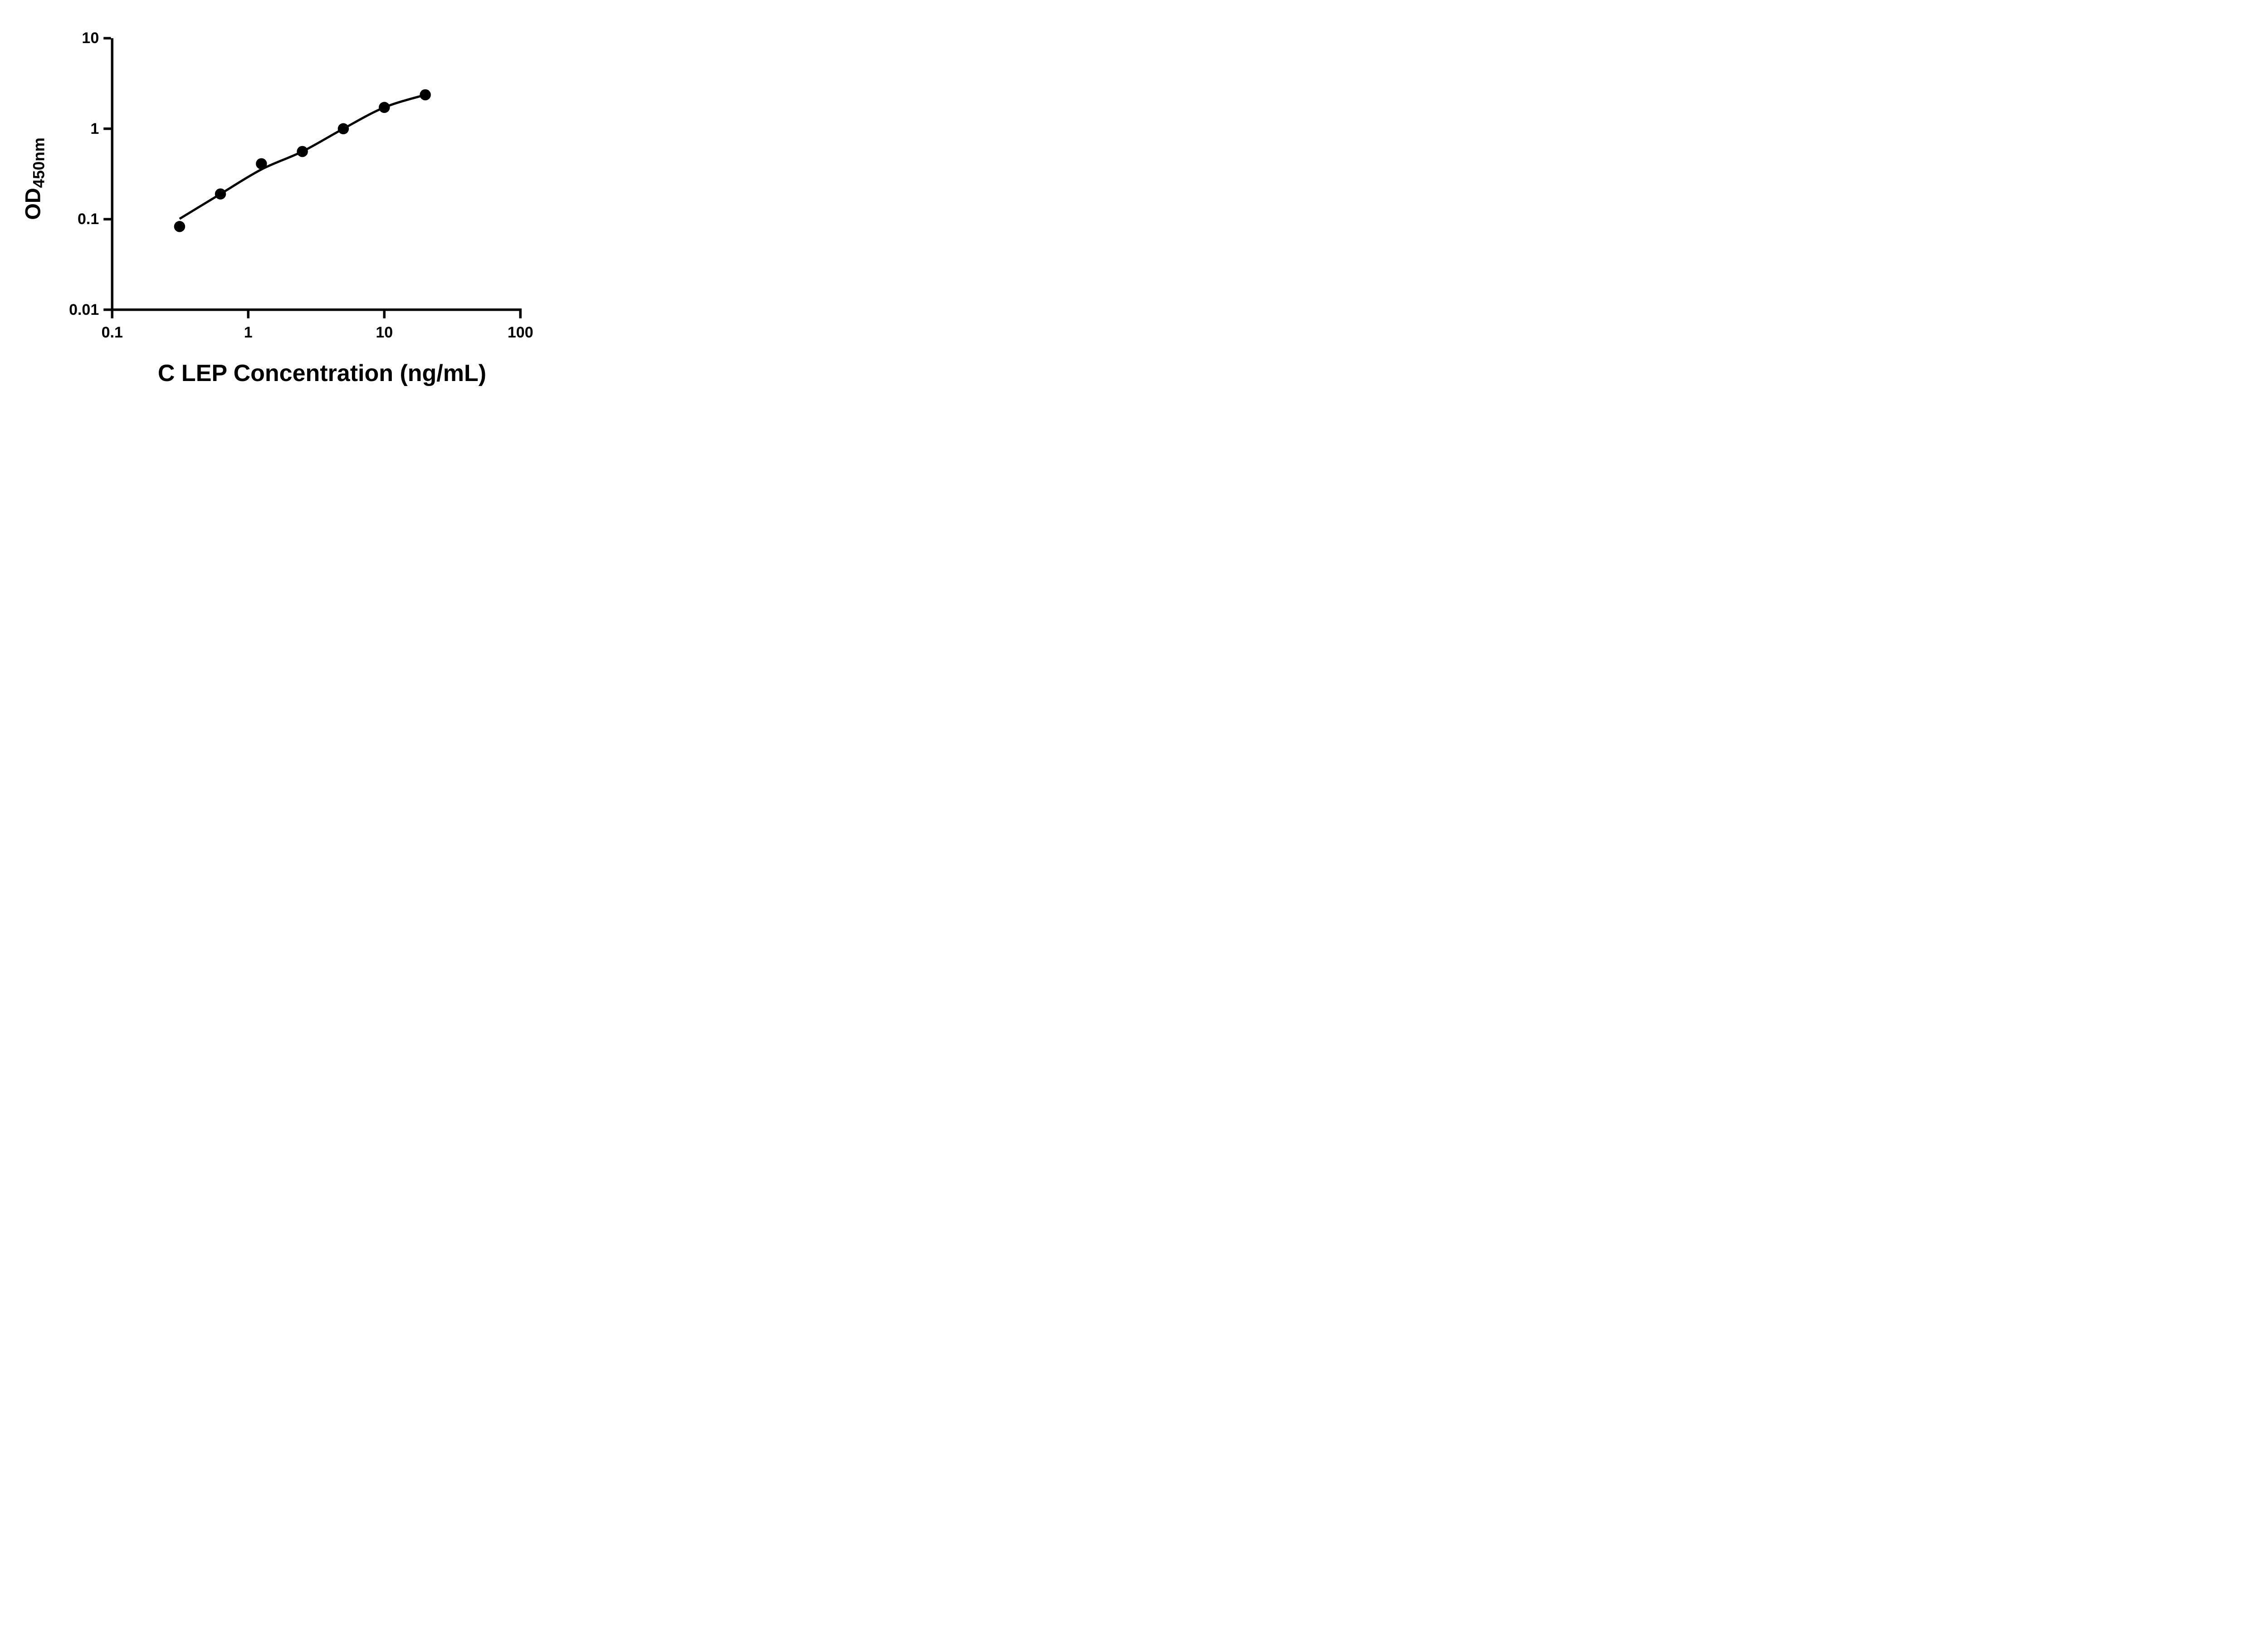 Image resolution: width=2268 pixels, height=1633 pixels. Describe the element at coordinates (303, 160) in the screenshot. I see `marker-layer` at that location.